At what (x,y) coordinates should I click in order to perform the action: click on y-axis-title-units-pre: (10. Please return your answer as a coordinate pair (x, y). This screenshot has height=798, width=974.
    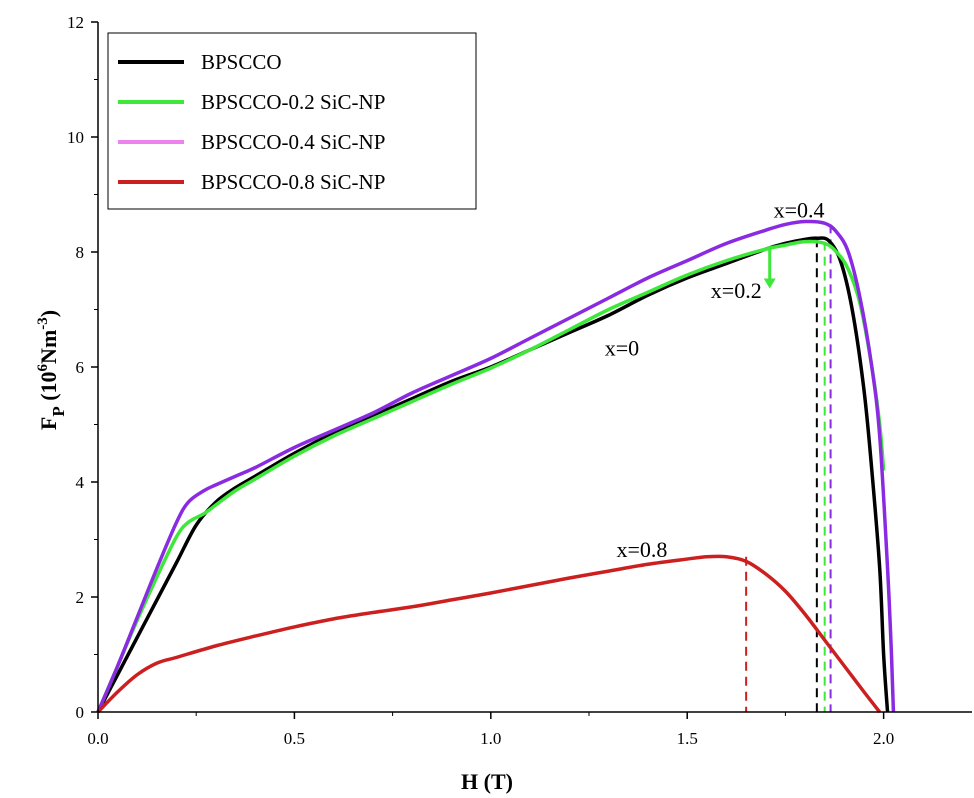
    Looking at the image, I should click on (48, 385).